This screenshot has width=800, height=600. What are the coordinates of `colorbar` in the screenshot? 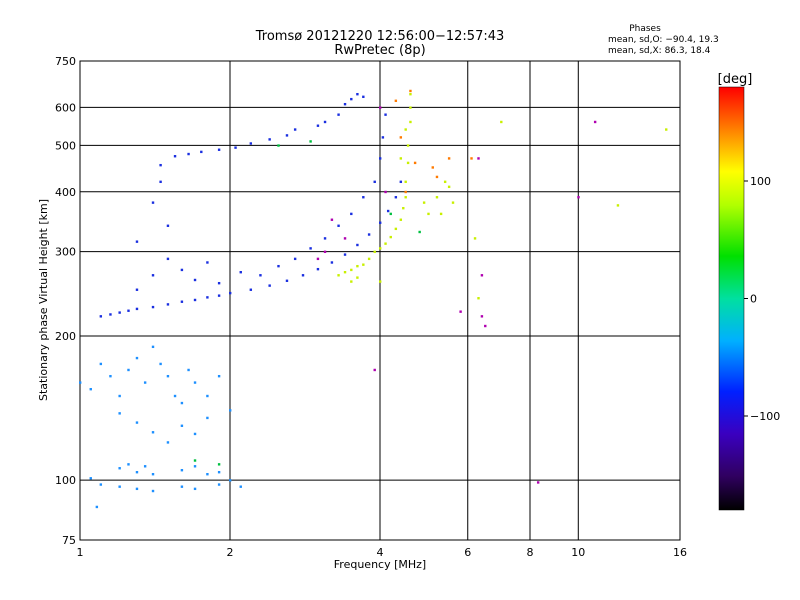 It's located at (731, 298).